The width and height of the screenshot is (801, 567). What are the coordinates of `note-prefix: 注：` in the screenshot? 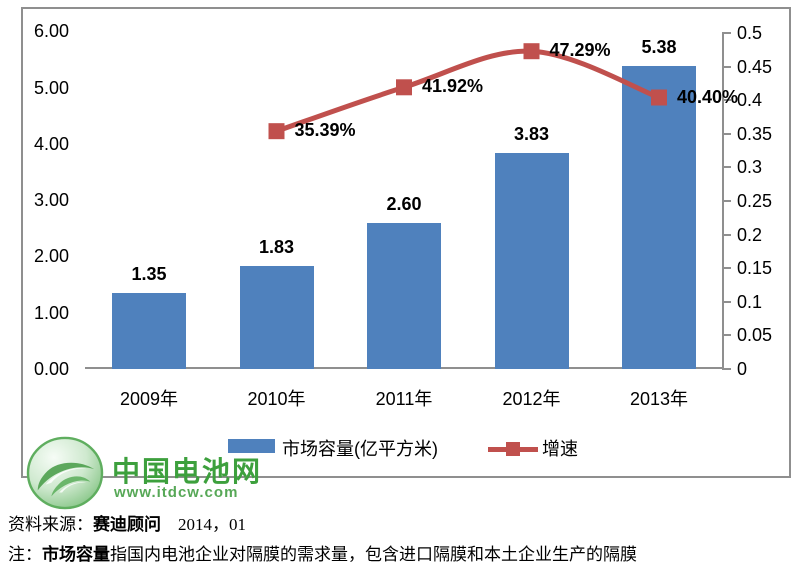 It's located at (25, 554).